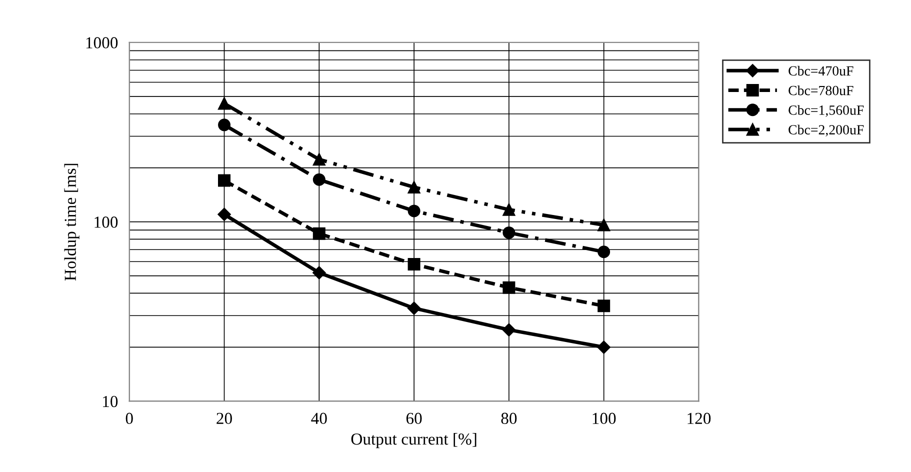  What do you see at coordinates (509, 418) in the screenshot?
I see `x-tick-label: 80` at bounding box center [509, 418].